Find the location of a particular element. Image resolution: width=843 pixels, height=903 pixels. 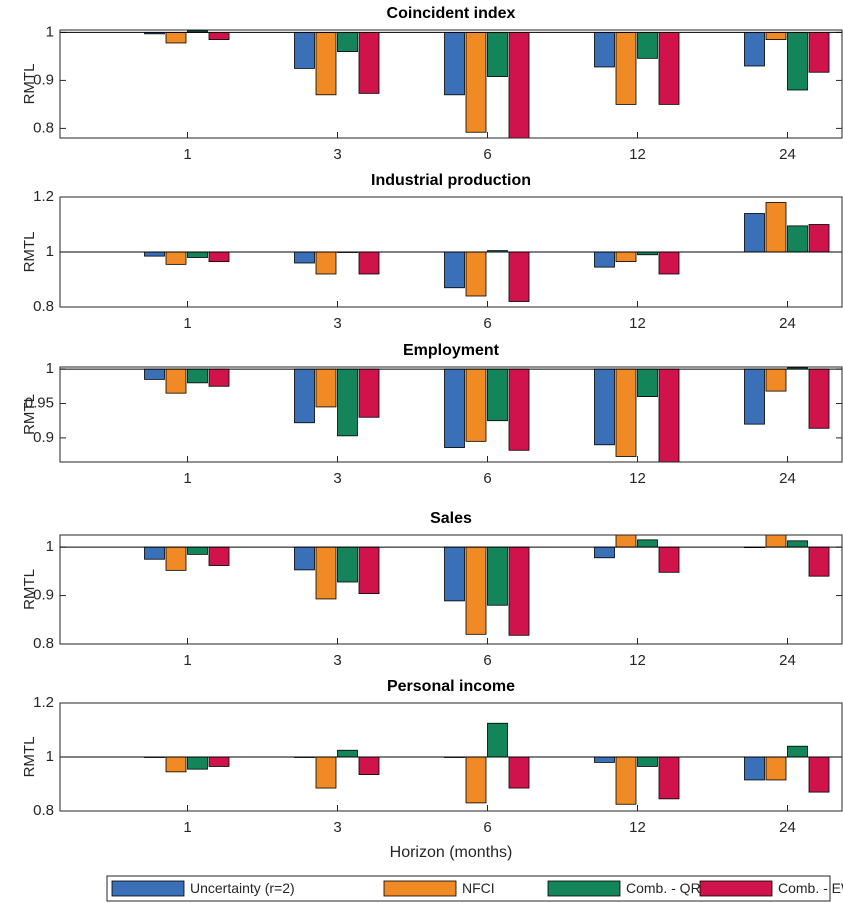

panel-title: Sales is located at coordinates (451, 518).